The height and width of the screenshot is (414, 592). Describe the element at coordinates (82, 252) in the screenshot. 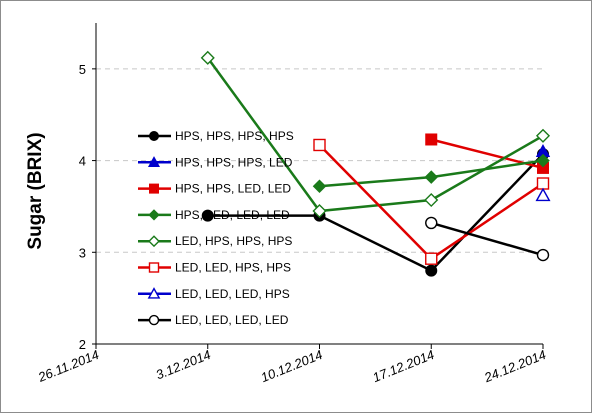

I see `y-tick-label: 3` at that location.